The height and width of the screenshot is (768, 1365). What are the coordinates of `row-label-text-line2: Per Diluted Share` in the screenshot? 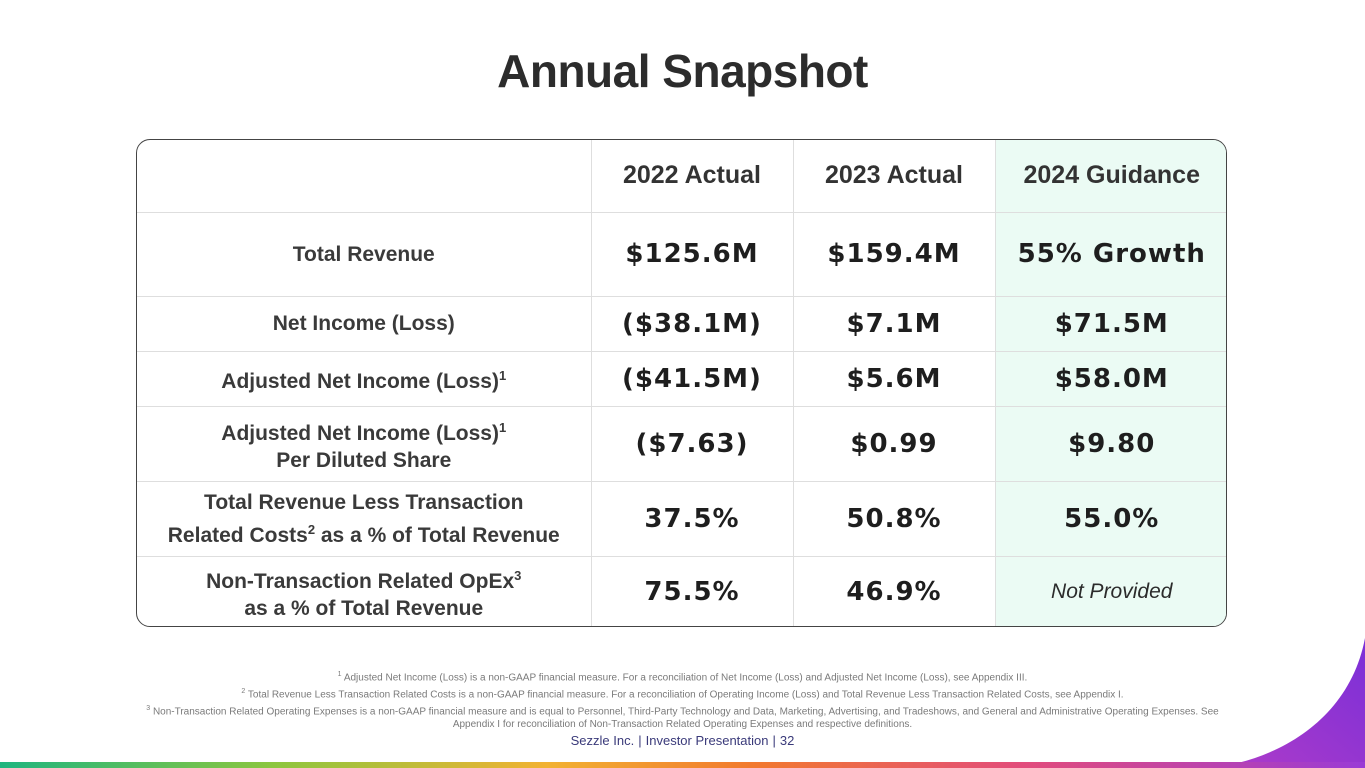 It's located at (364, 460).